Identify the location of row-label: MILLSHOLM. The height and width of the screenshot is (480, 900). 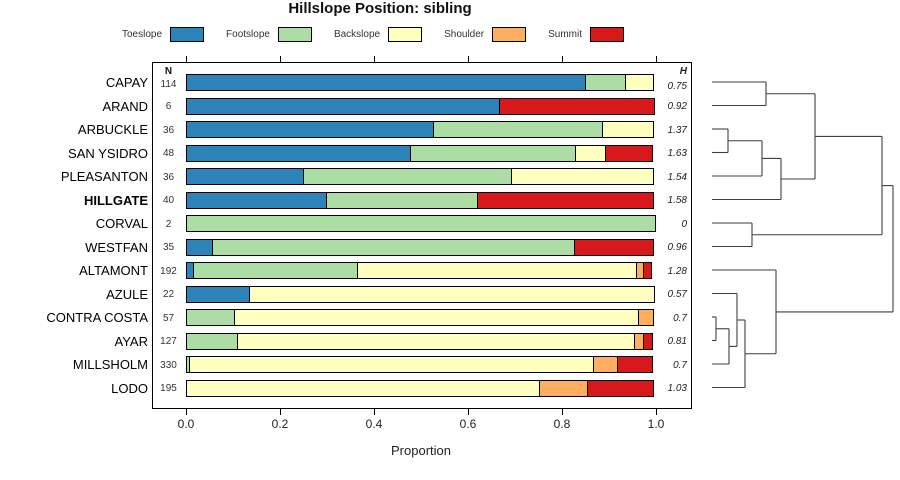
(110, 364).